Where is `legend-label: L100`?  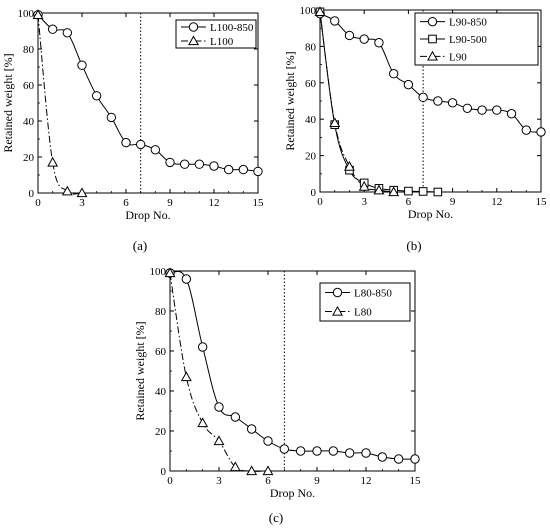
legend-label: L100 is located at coordinates (222, 42).